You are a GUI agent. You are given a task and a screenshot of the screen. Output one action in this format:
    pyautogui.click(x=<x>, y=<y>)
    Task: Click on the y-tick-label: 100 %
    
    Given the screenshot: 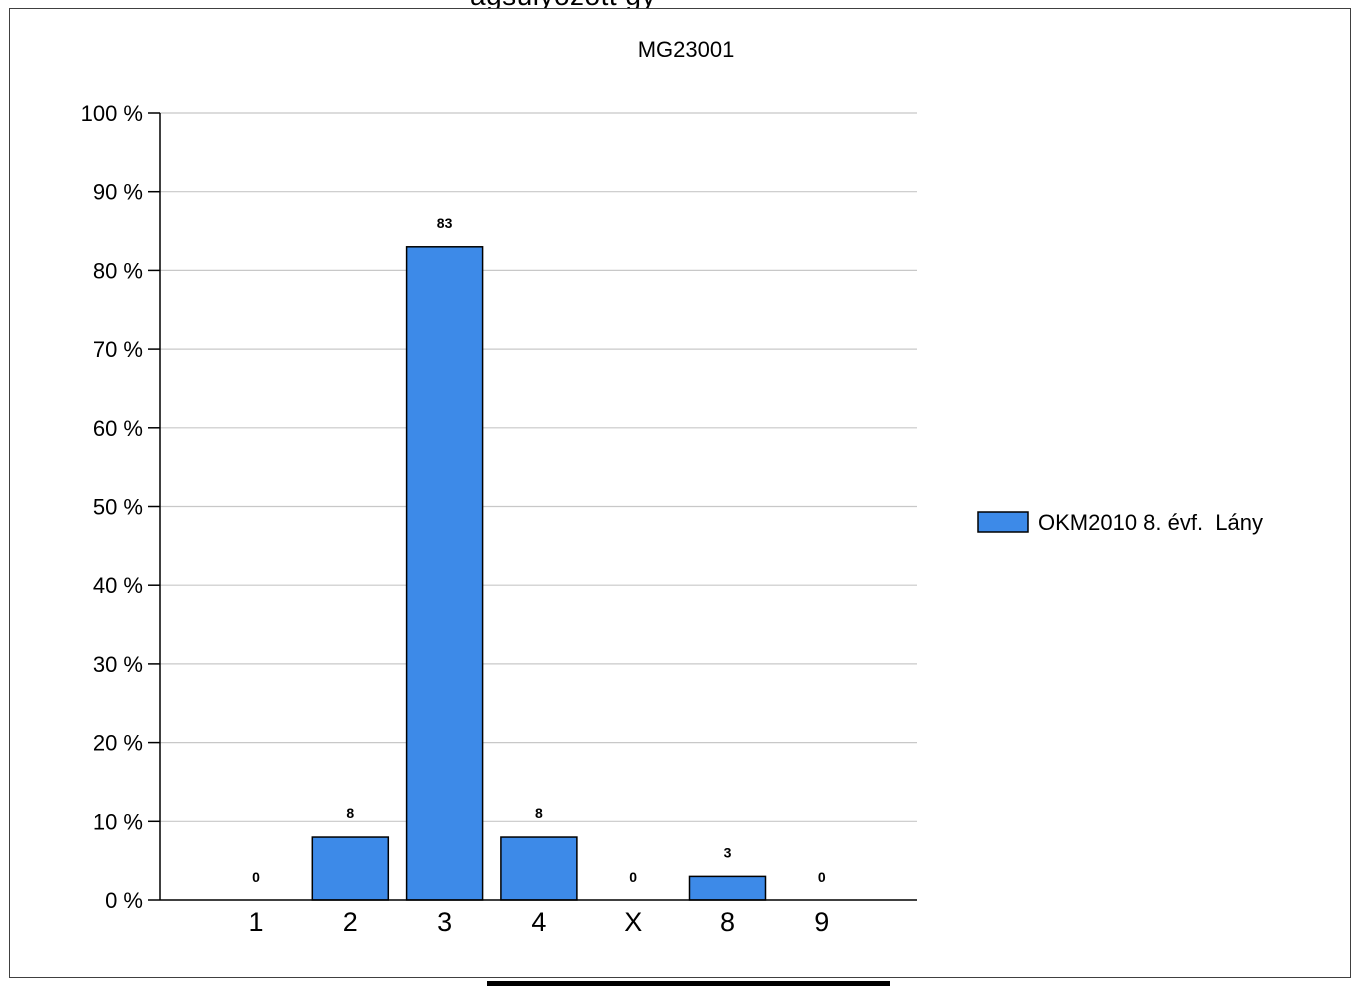 What is the action you would take?
    pyautogui.click(x=112, y=113)
    